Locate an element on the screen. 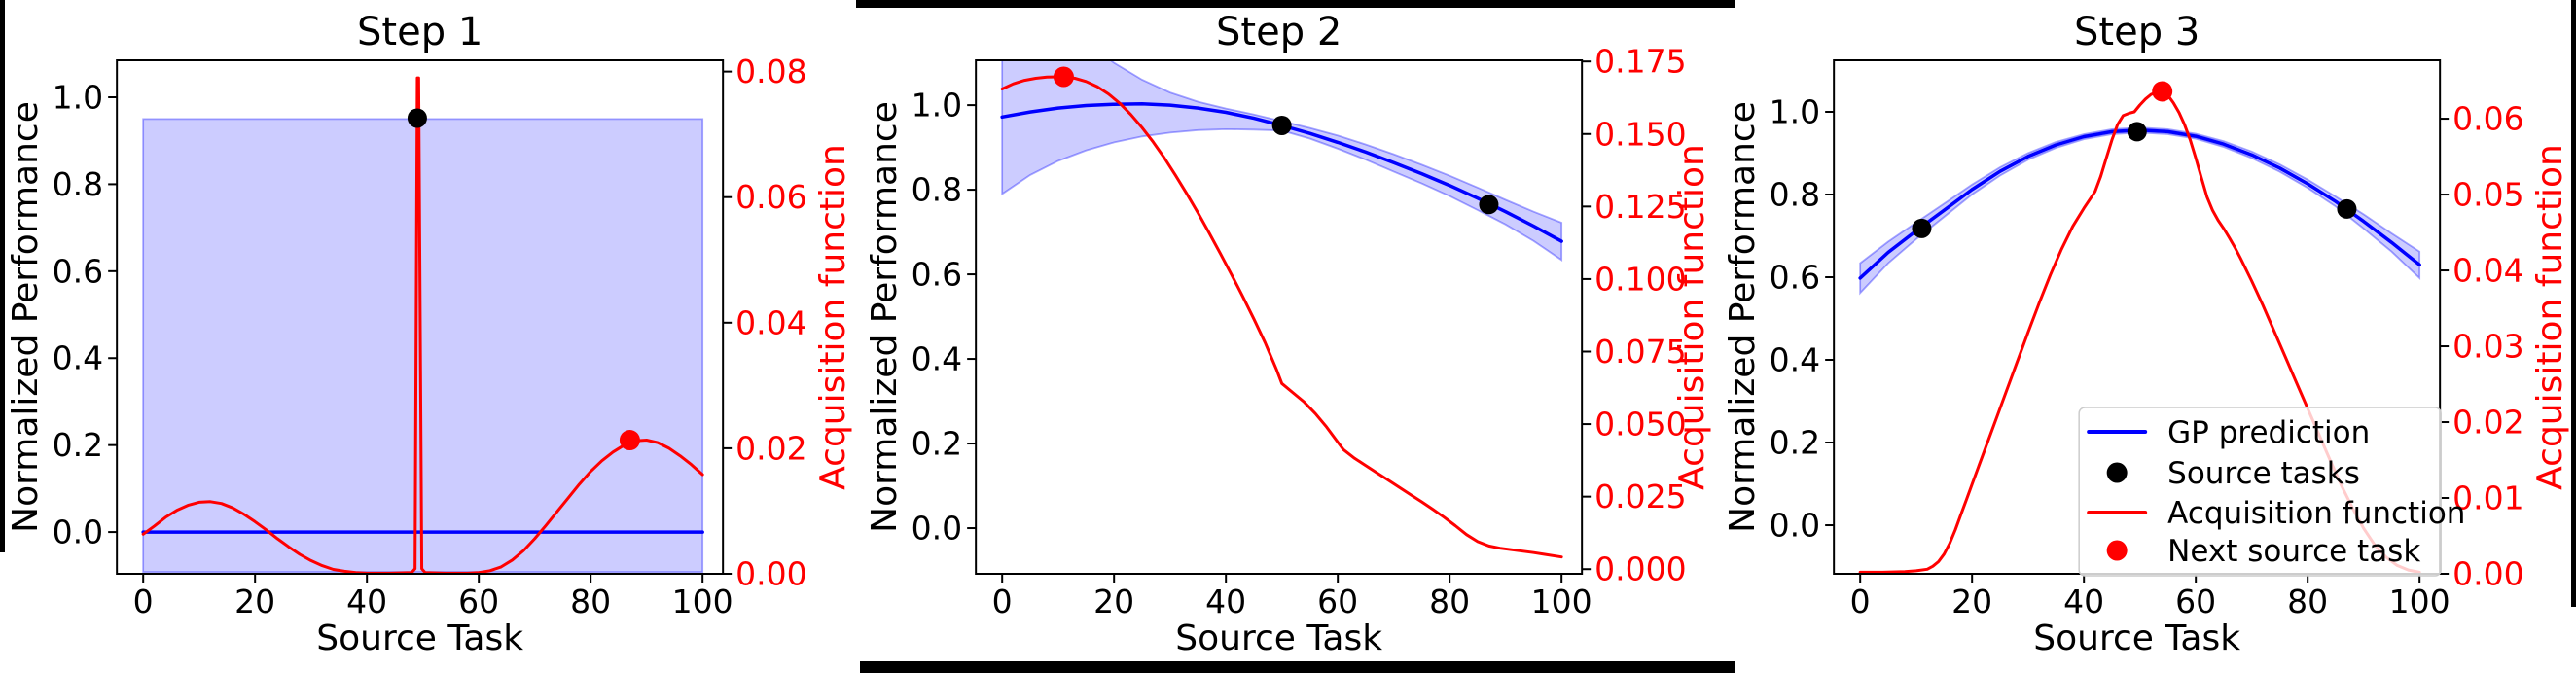 This screenshot has width=2576, height=673. y-right-tick-label: 0.150 is located at coordinates (1640, 134).